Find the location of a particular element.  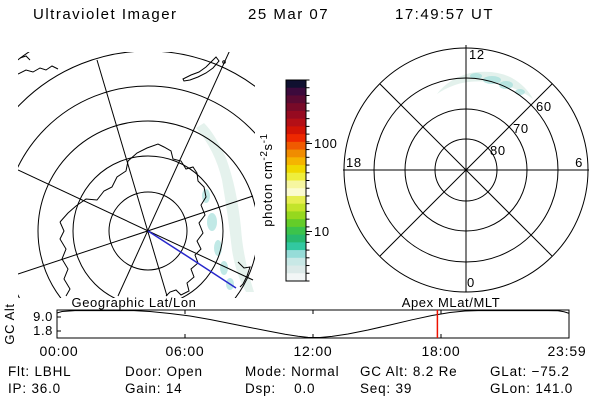

label-mlt-0: 0 is located at coordinates (471, 282).